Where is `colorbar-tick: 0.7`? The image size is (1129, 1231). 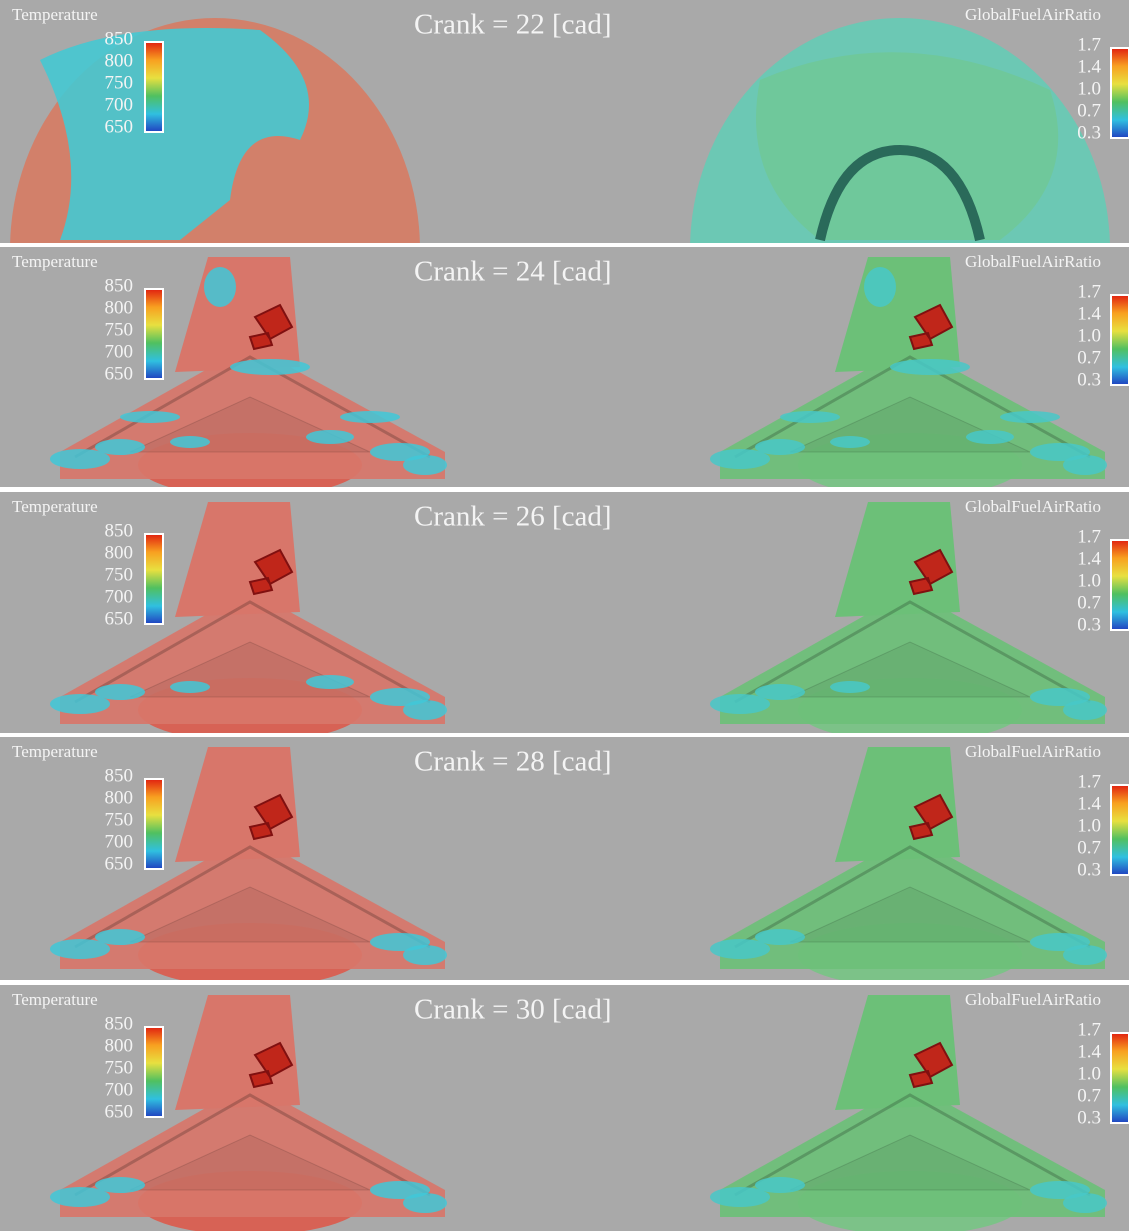
colorbar-tick: 0.7 is located at coordinates (1089, 1095).